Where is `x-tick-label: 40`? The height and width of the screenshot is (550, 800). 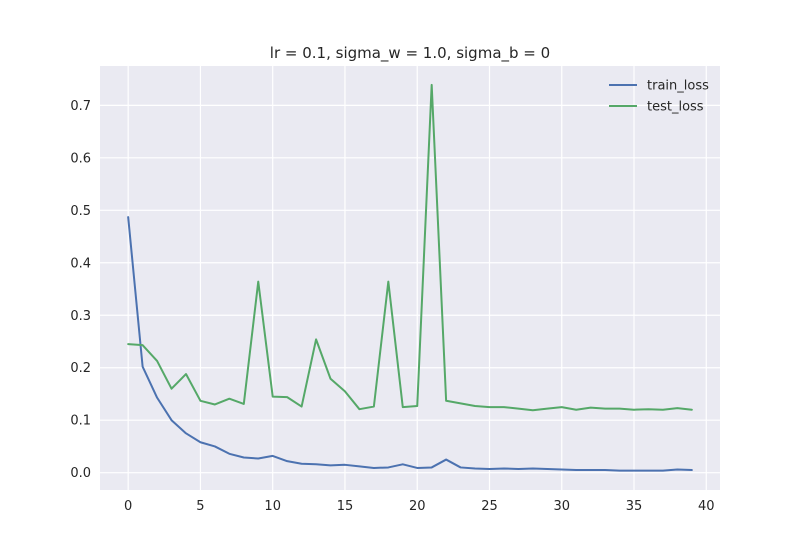 x-tick-label: 40 is located at coordinates (706, 506).